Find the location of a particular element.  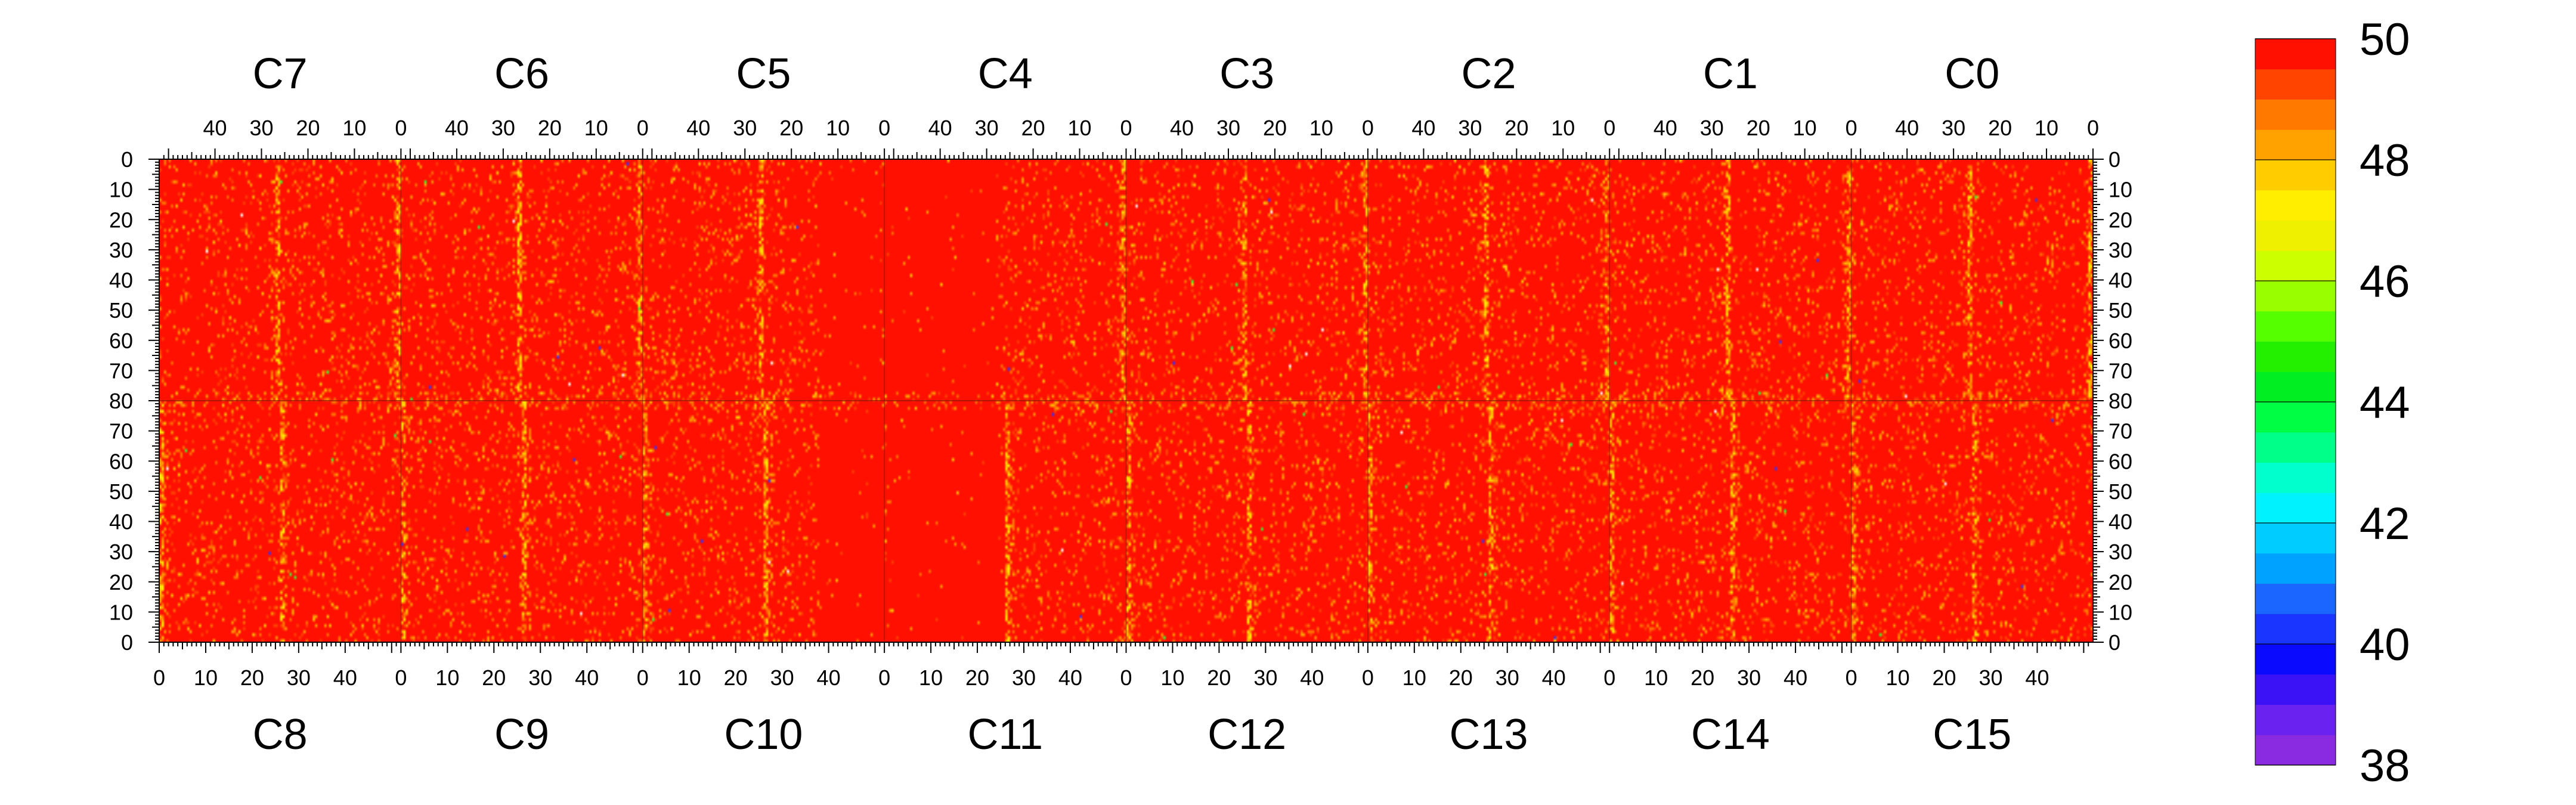

chip-label-top: C1 is located at coordinates (1731, 74).